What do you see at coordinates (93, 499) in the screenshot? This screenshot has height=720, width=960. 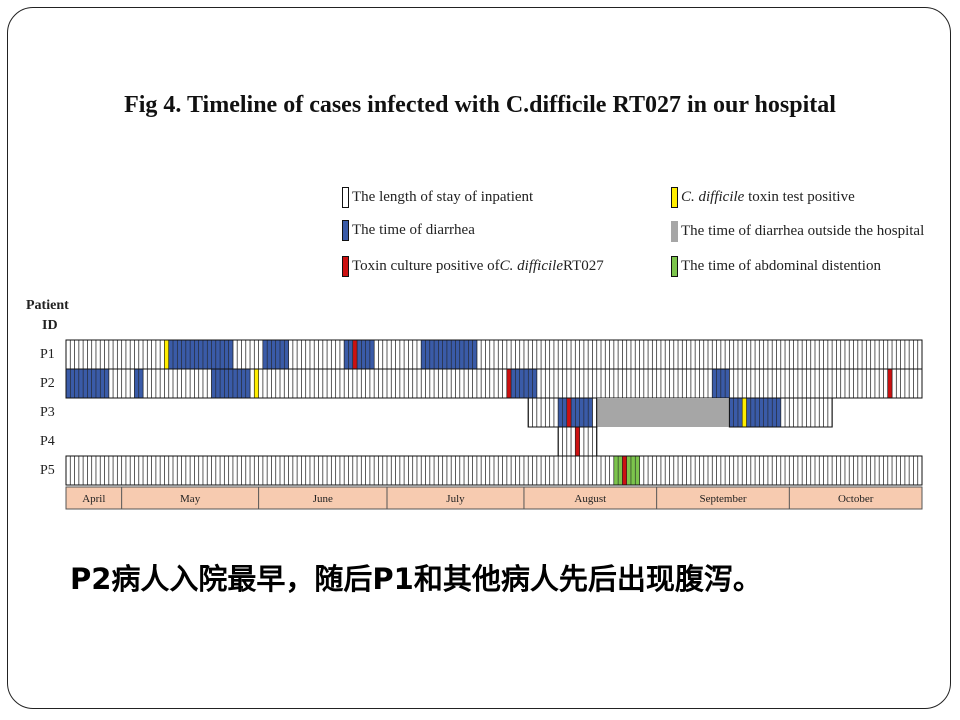 I see `month-label-april: April` at bounding box center [93, 499].